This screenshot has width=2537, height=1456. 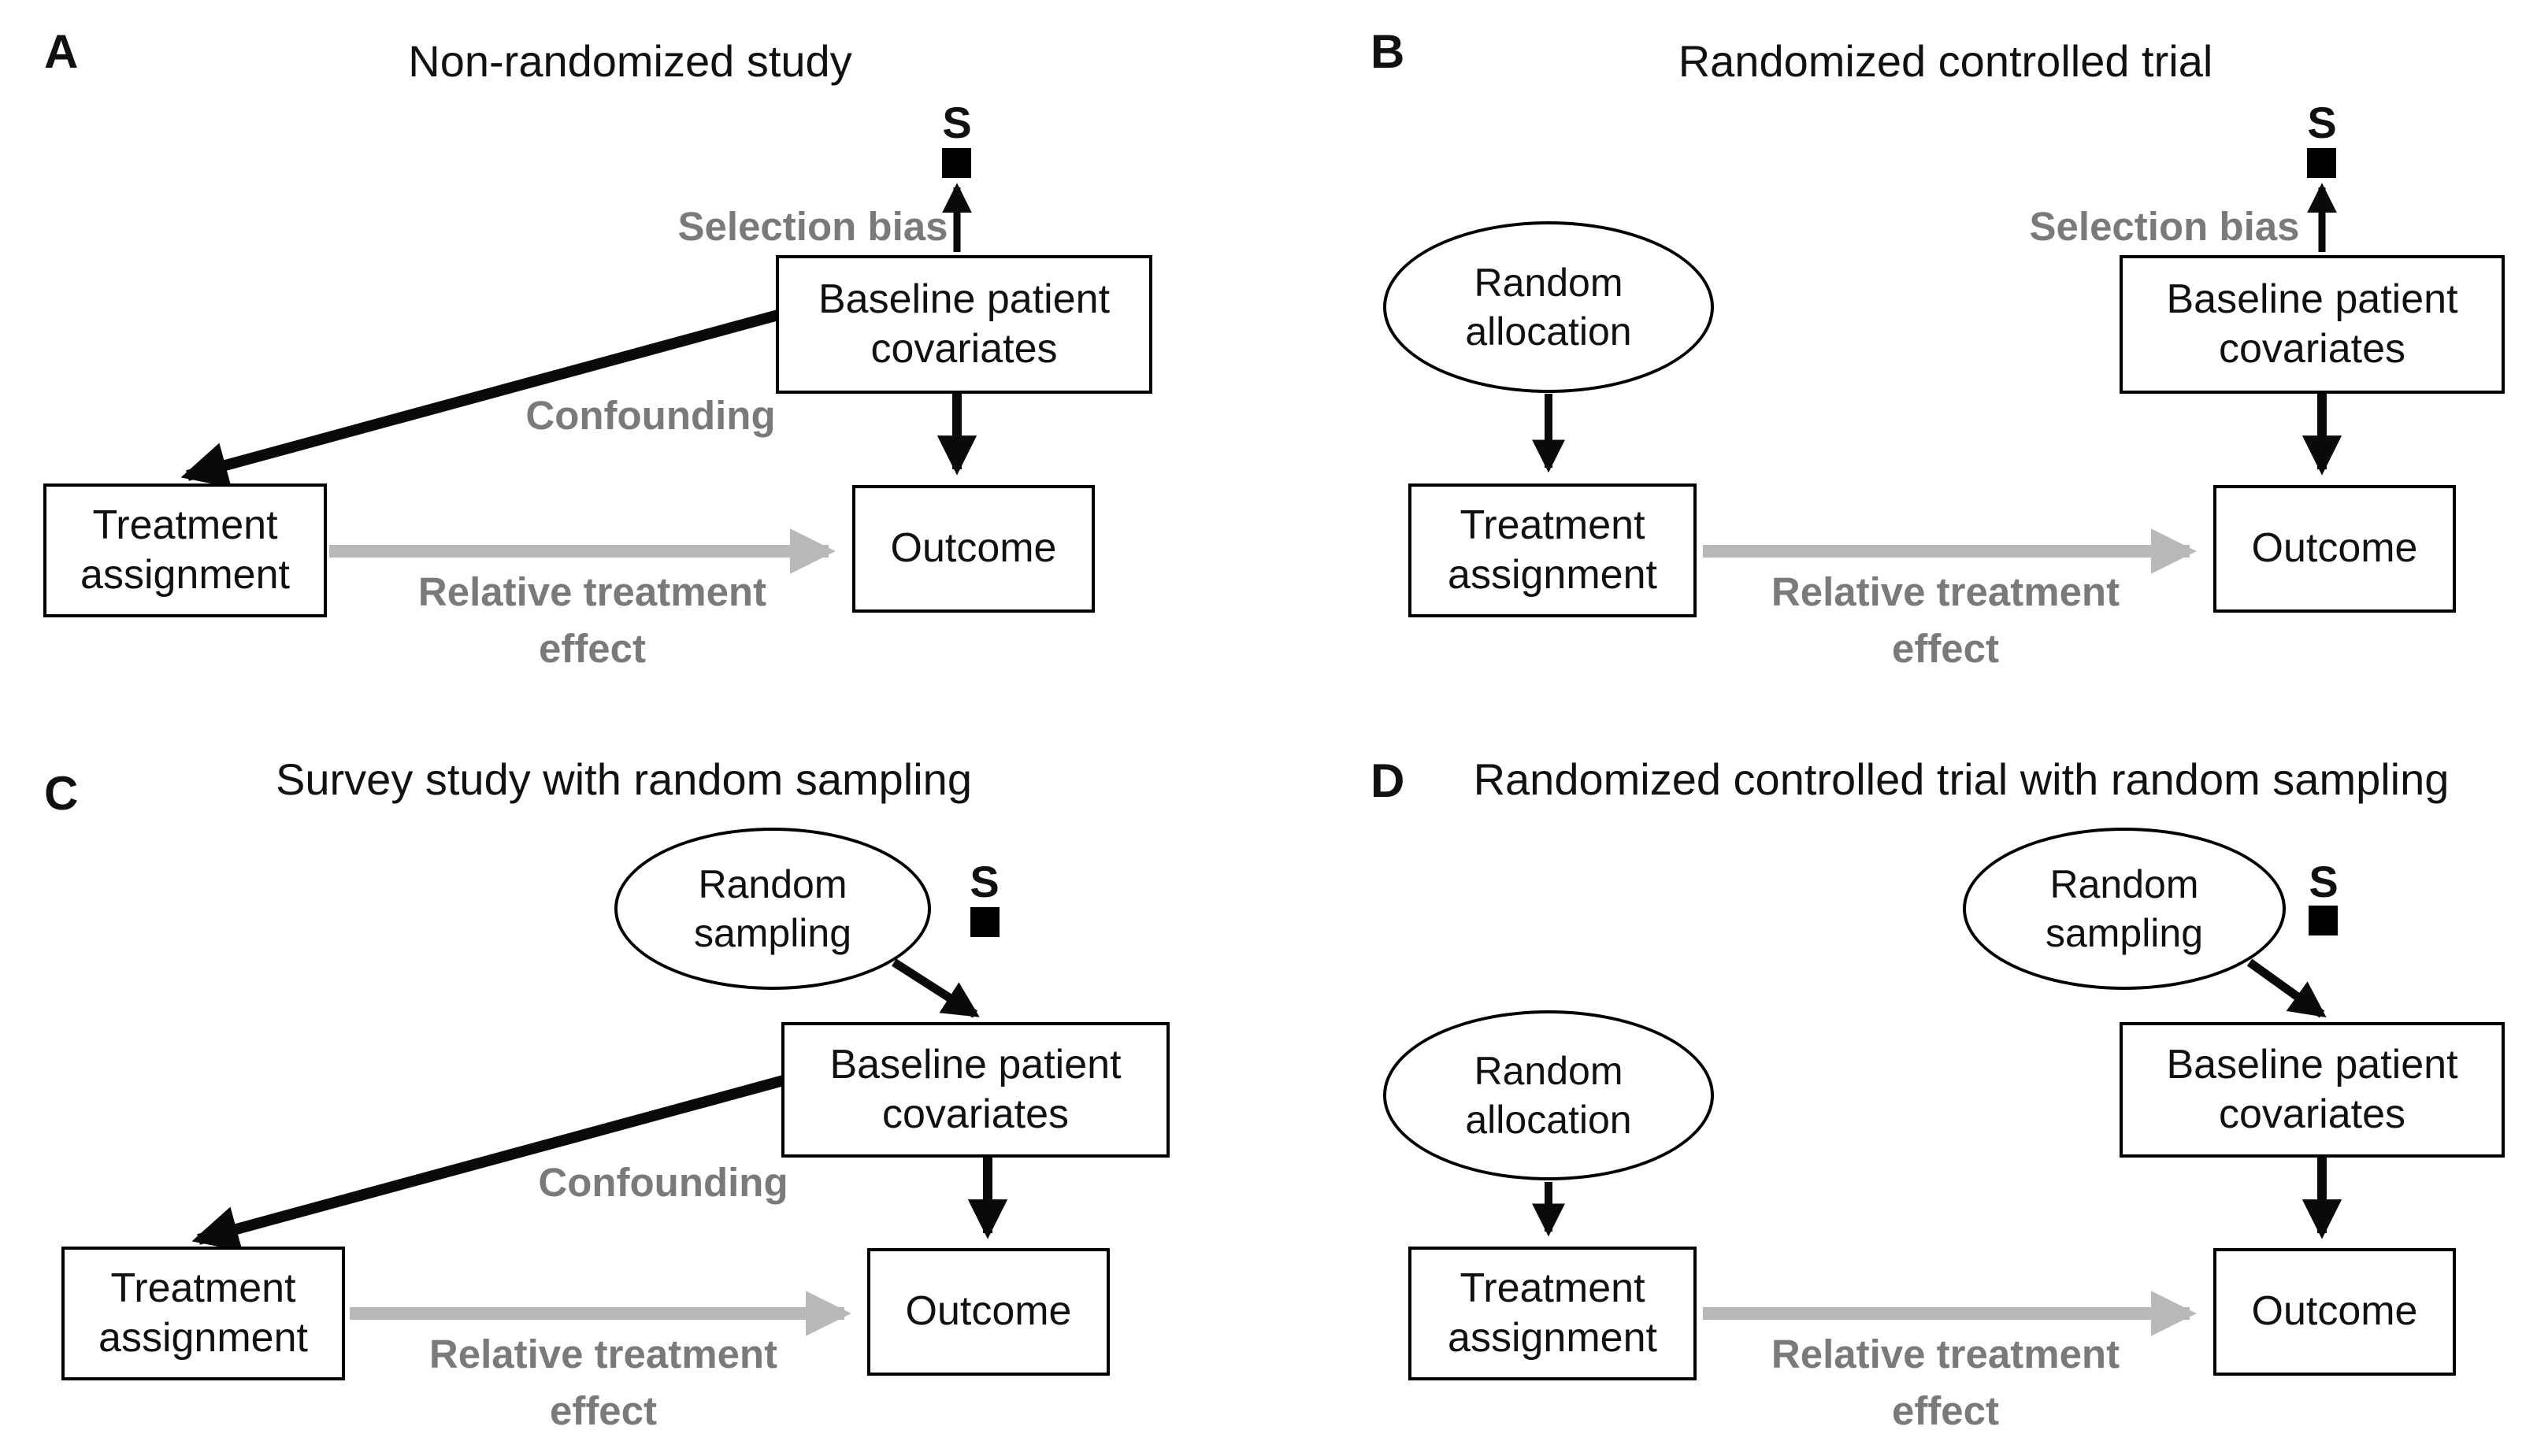 I want to click on panel-a-selection-square, so click(x=956, y=163).